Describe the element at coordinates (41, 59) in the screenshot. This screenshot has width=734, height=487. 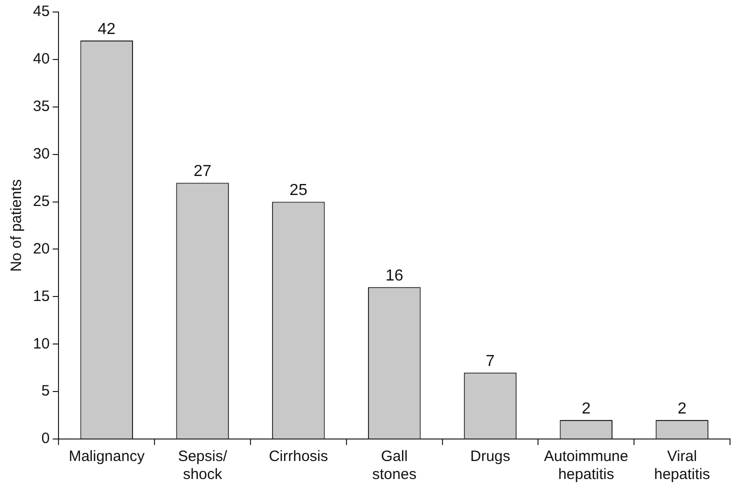
I see `y-tick-label: 40` at that location.